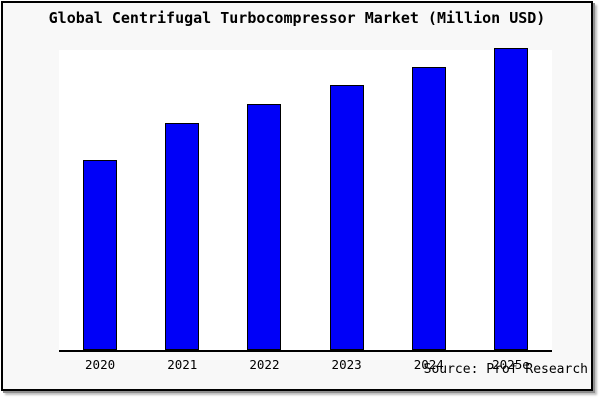 The image size is (600, 400). What do you see at coordinates (346, 217) in the screenshot?
I see `bar-2023` at bounding box center [346, 217].